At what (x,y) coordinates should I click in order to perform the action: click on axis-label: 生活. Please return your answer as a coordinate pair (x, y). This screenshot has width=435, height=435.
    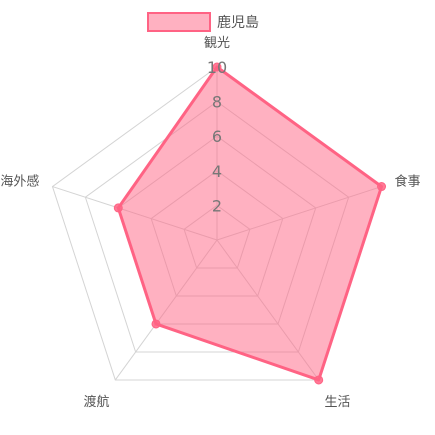
    Looking at the image, I should click on (337, 402).